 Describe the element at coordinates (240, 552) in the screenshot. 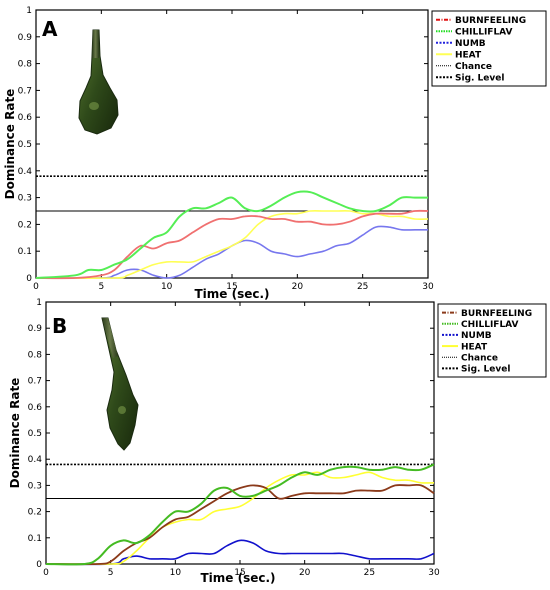

I see `panel-b-numb-line` at that location.